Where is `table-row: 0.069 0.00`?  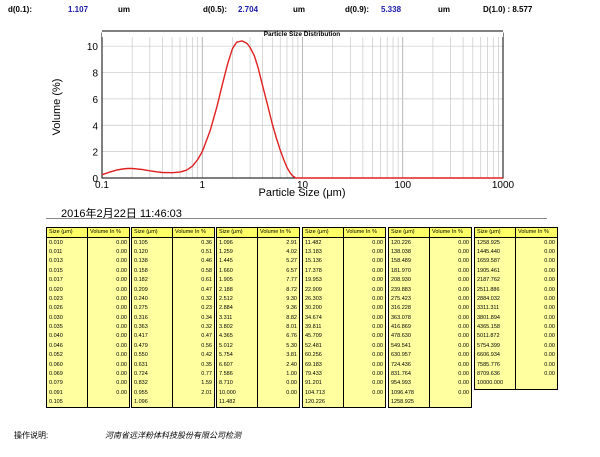
table-row: 0.069 0.00 is located at coordinates (88, 374).